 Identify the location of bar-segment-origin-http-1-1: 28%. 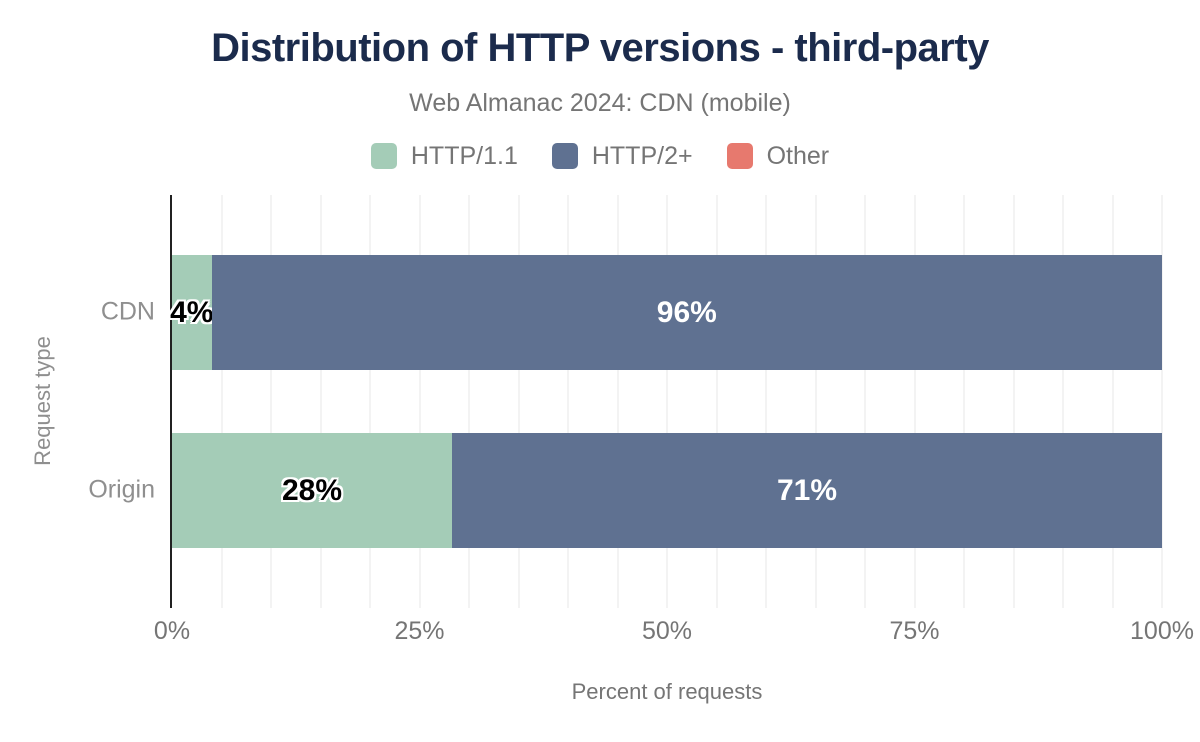
(312, 490).